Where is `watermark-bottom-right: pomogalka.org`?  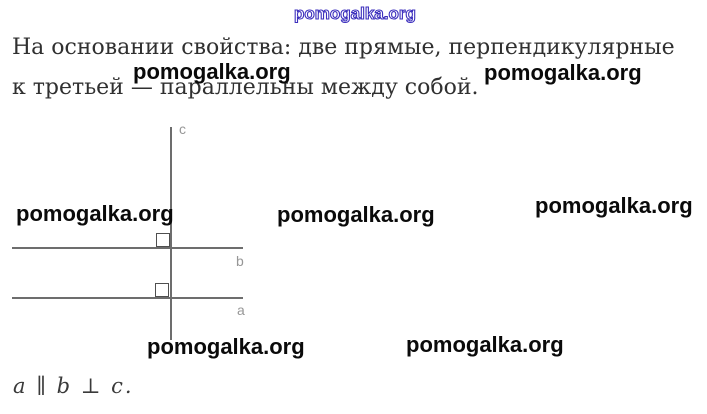
watermark-bottom-right: pomogalka.org is located at coordinates (485, 344).